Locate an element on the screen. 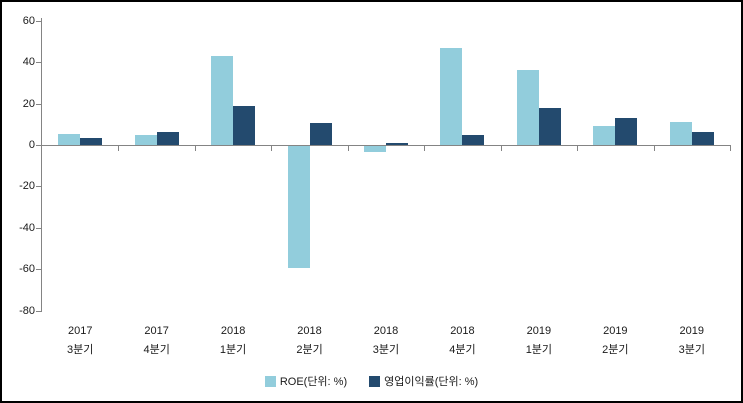 This screenshot has width=743, height=403. legend-label: ROE(단위: %) is located at coordinates (313, 382).